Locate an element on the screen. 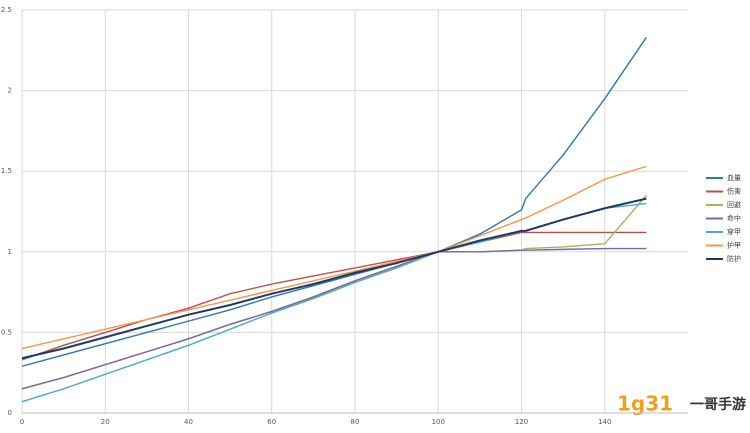 The image size is (750, 433). legend-label: 回避 is located at coordinates (734, 204).